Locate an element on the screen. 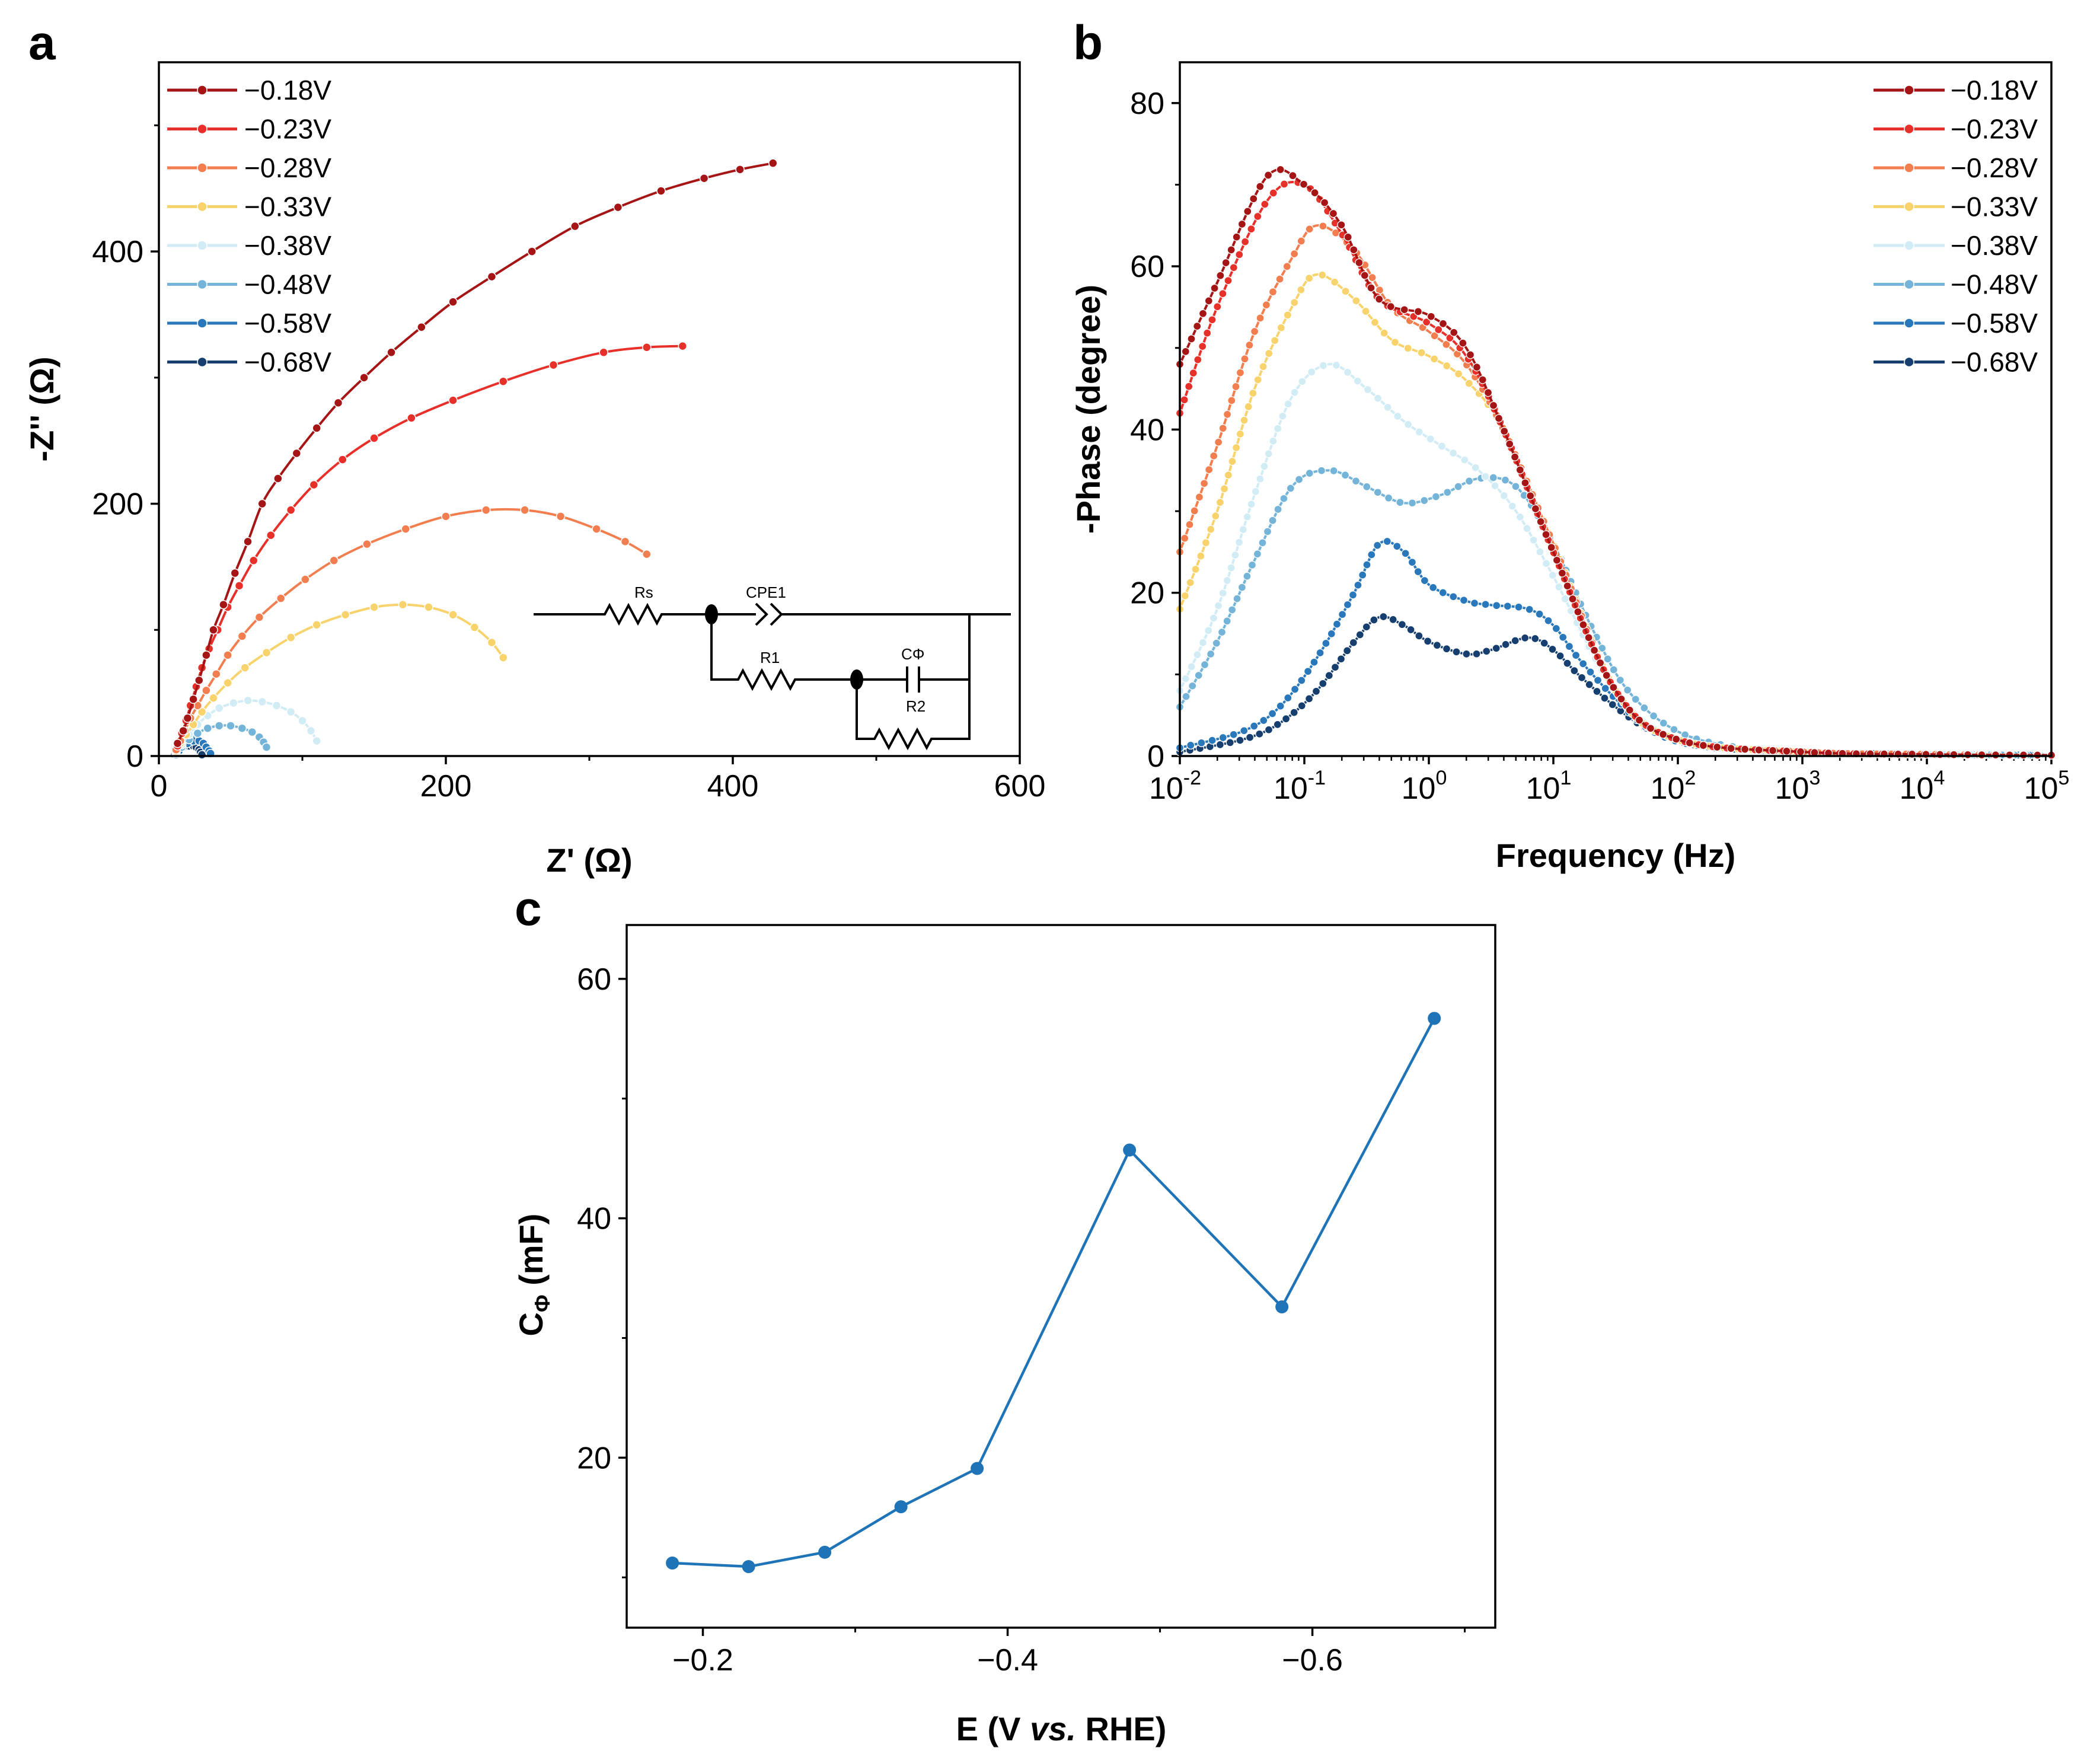  panel-b-legend-item: −0.58V is located at coordinates (1956, 324).